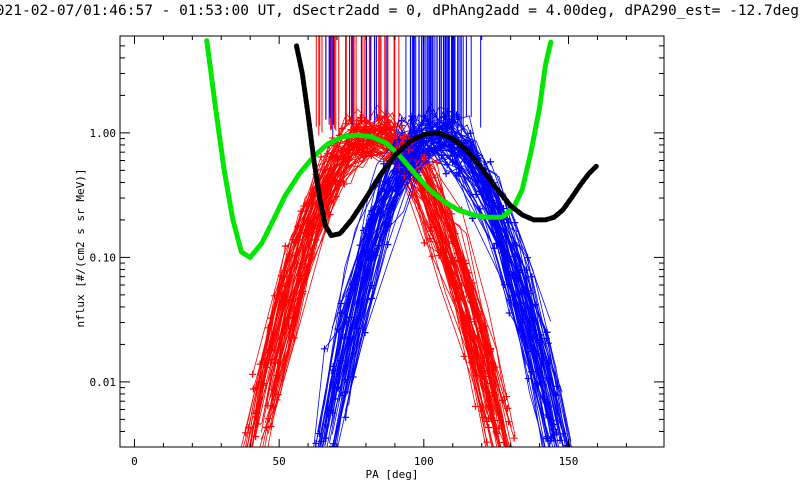  I want to click on y-tick-label: 1.00, so click(103, 133).